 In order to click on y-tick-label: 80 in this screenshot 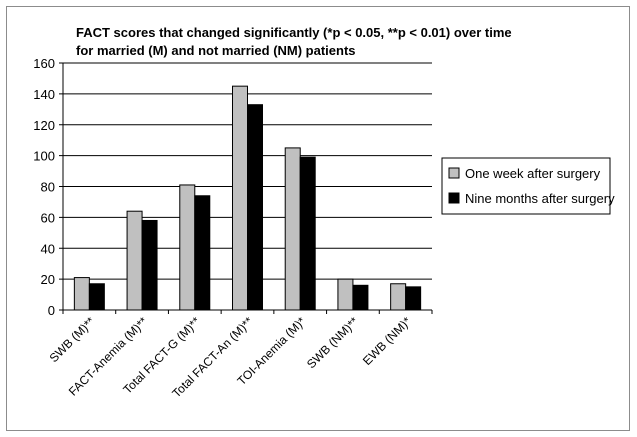, I will do `click(48, 187)`.